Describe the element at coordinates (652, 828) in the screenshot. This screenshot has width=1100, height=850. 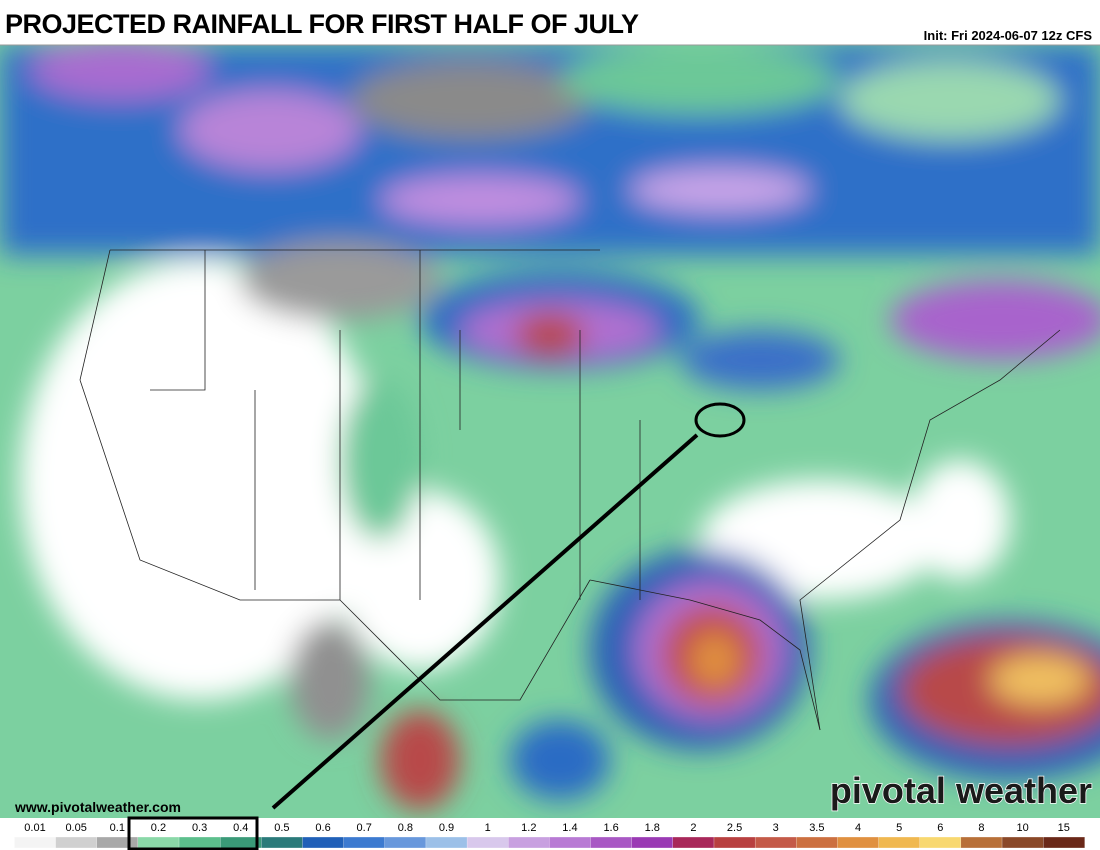
I see `legend-label: 1.8` at that location.